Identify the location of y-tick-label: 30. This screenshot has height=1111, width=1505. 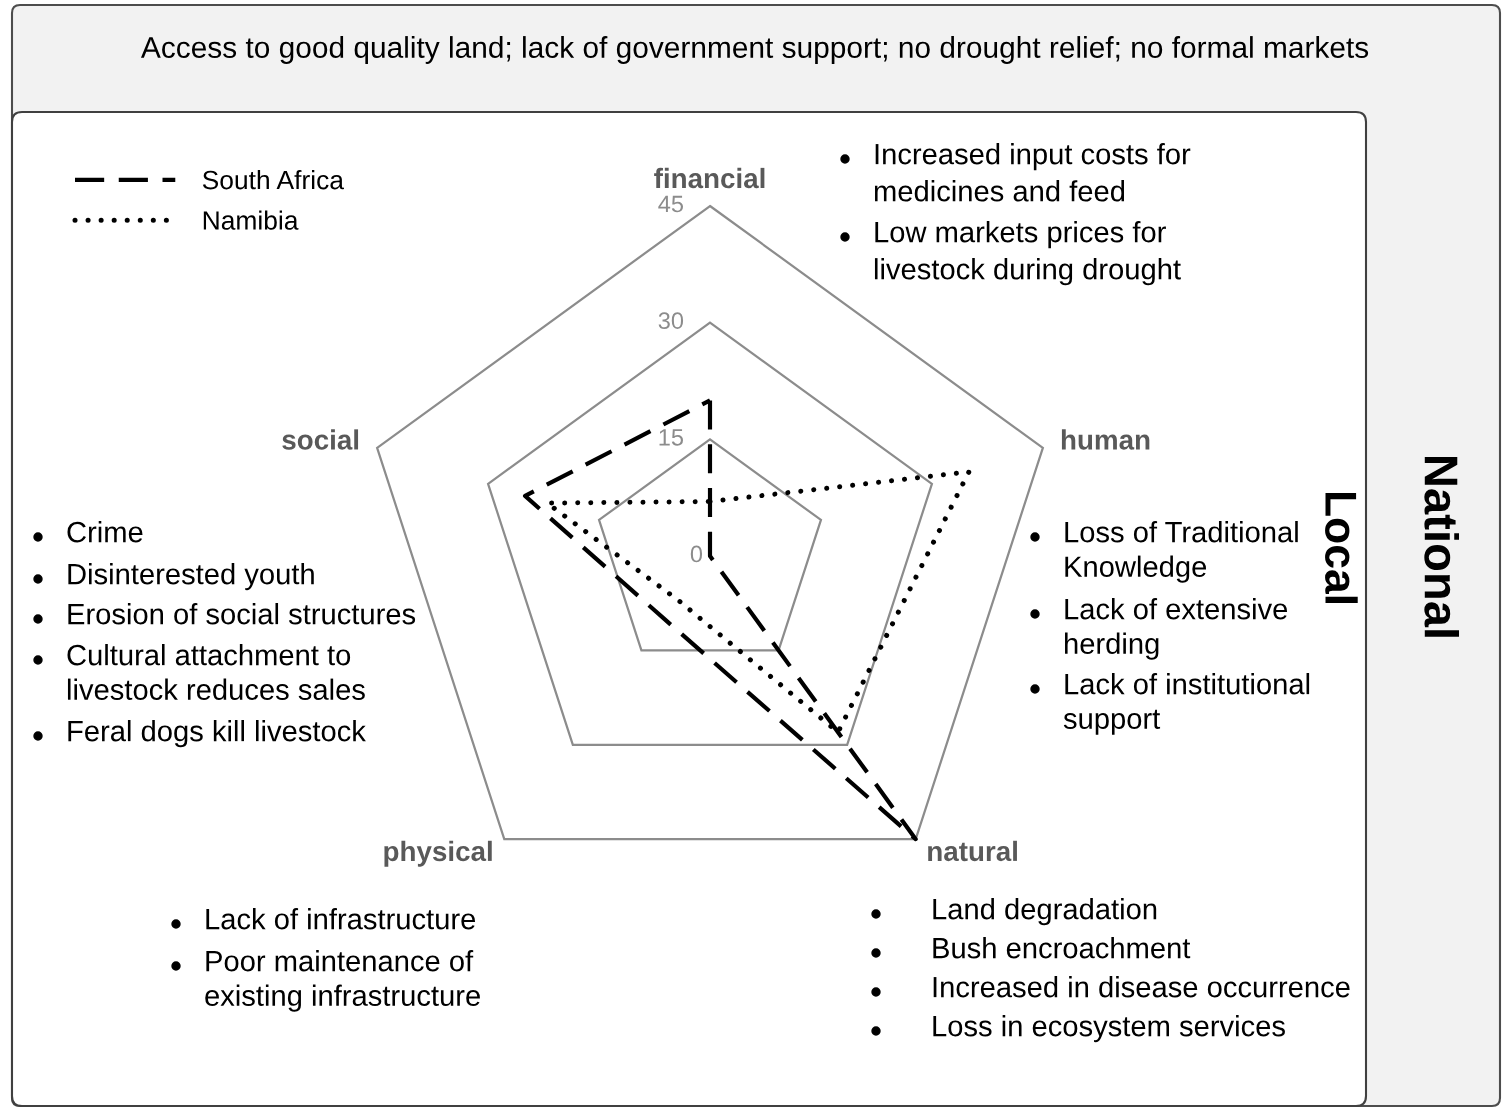
(671, 320).